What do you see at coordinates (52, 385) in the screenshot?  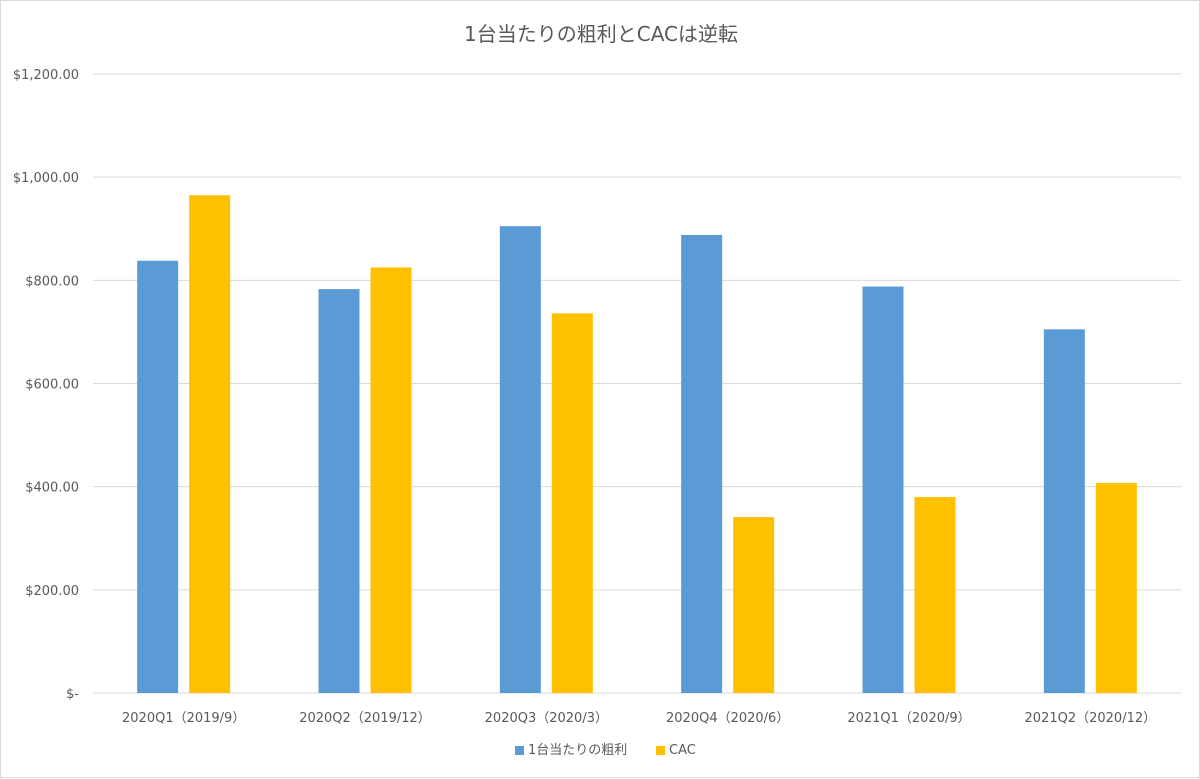 I see `y-tick-label: $600.00` at bounding box center [52, 385].